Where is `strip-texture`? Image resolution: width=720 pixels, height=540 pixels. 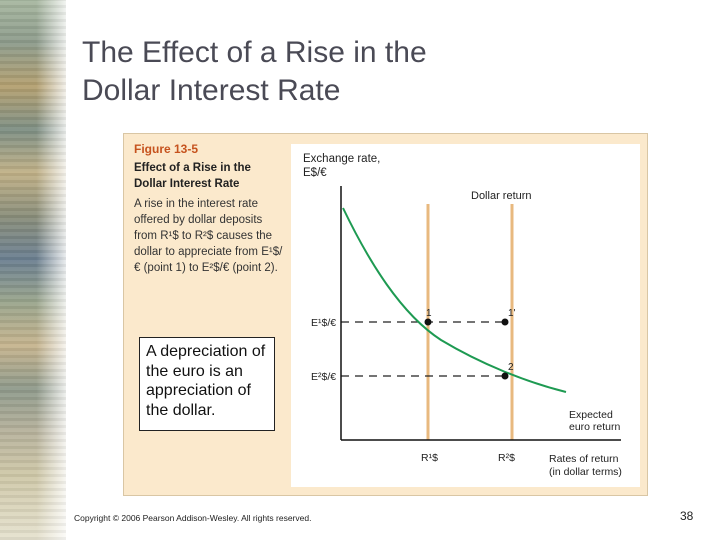
strip-texture is located at coordinates (33, 270).